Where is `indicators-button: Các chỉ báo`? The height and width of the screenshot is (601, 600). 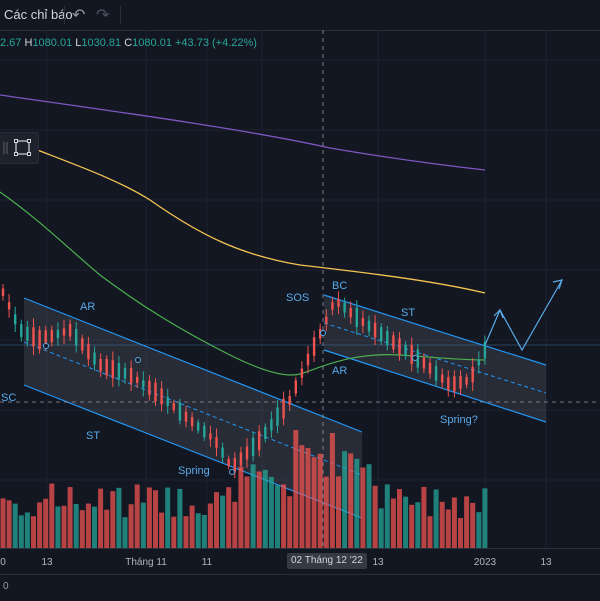
indicators-button: Các chỉ báo is located at coordinates (38, 14).